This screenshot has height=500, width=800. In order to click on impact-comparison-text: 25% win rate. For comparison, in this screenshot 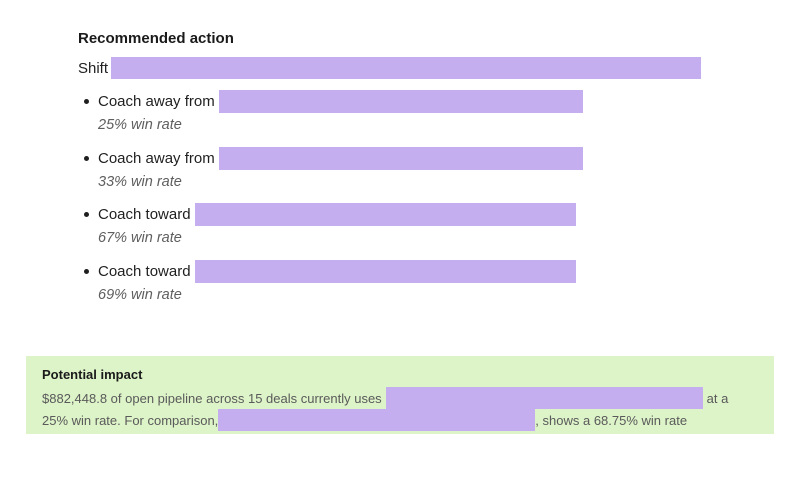, I will do `click(130, 420)`.